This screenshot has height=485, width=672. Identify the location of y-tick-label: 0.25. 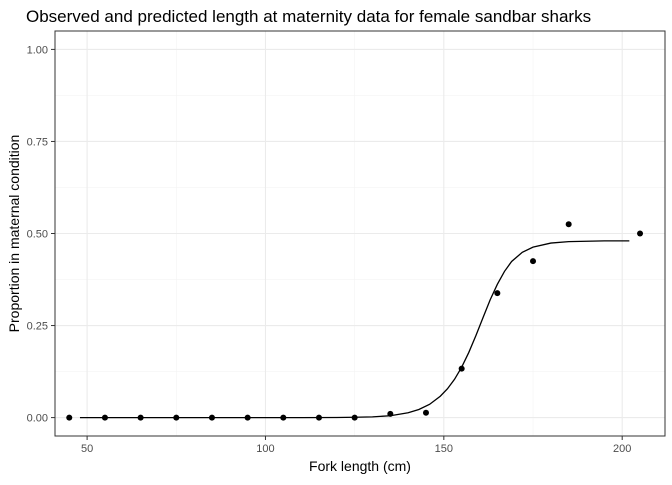
(37, 327).